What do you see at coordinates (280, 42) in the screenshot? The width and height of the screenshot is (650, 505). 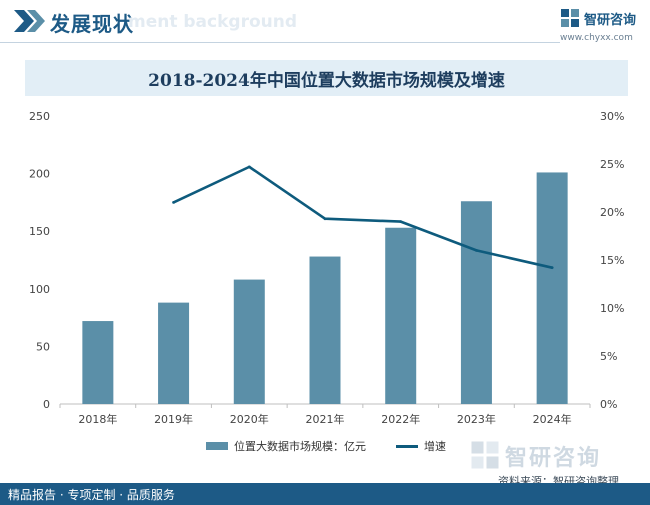 I see `header-divider` at bounding box center [280, 42].